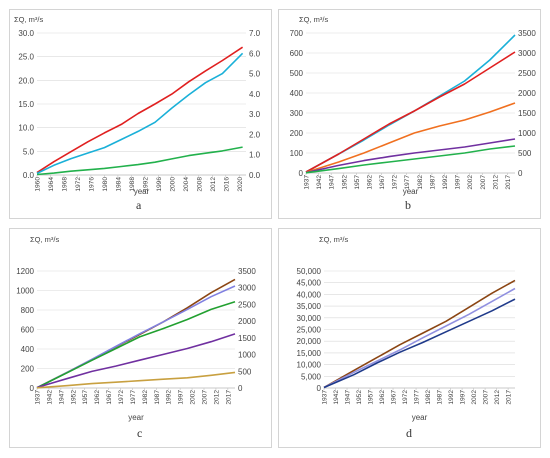  I want to click on y-left-tick-label: 10.0, so click(26, 128).